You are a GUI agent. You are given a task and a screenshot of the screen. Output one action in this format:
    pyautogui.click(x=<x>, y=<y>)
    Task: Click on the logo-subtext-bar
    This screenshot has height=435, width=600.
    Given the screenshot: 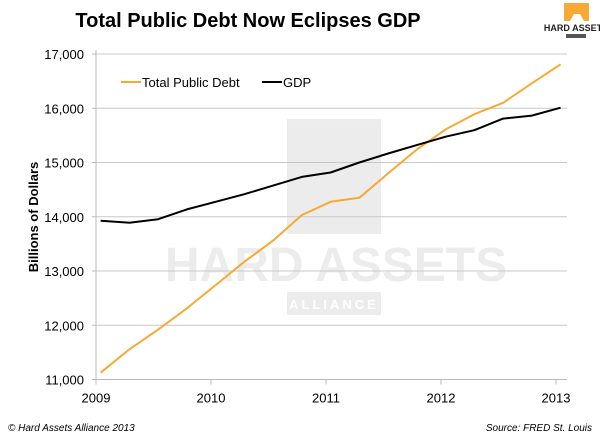 What is the action you would take?
    pyautogui.click(x=576, y=36)
    